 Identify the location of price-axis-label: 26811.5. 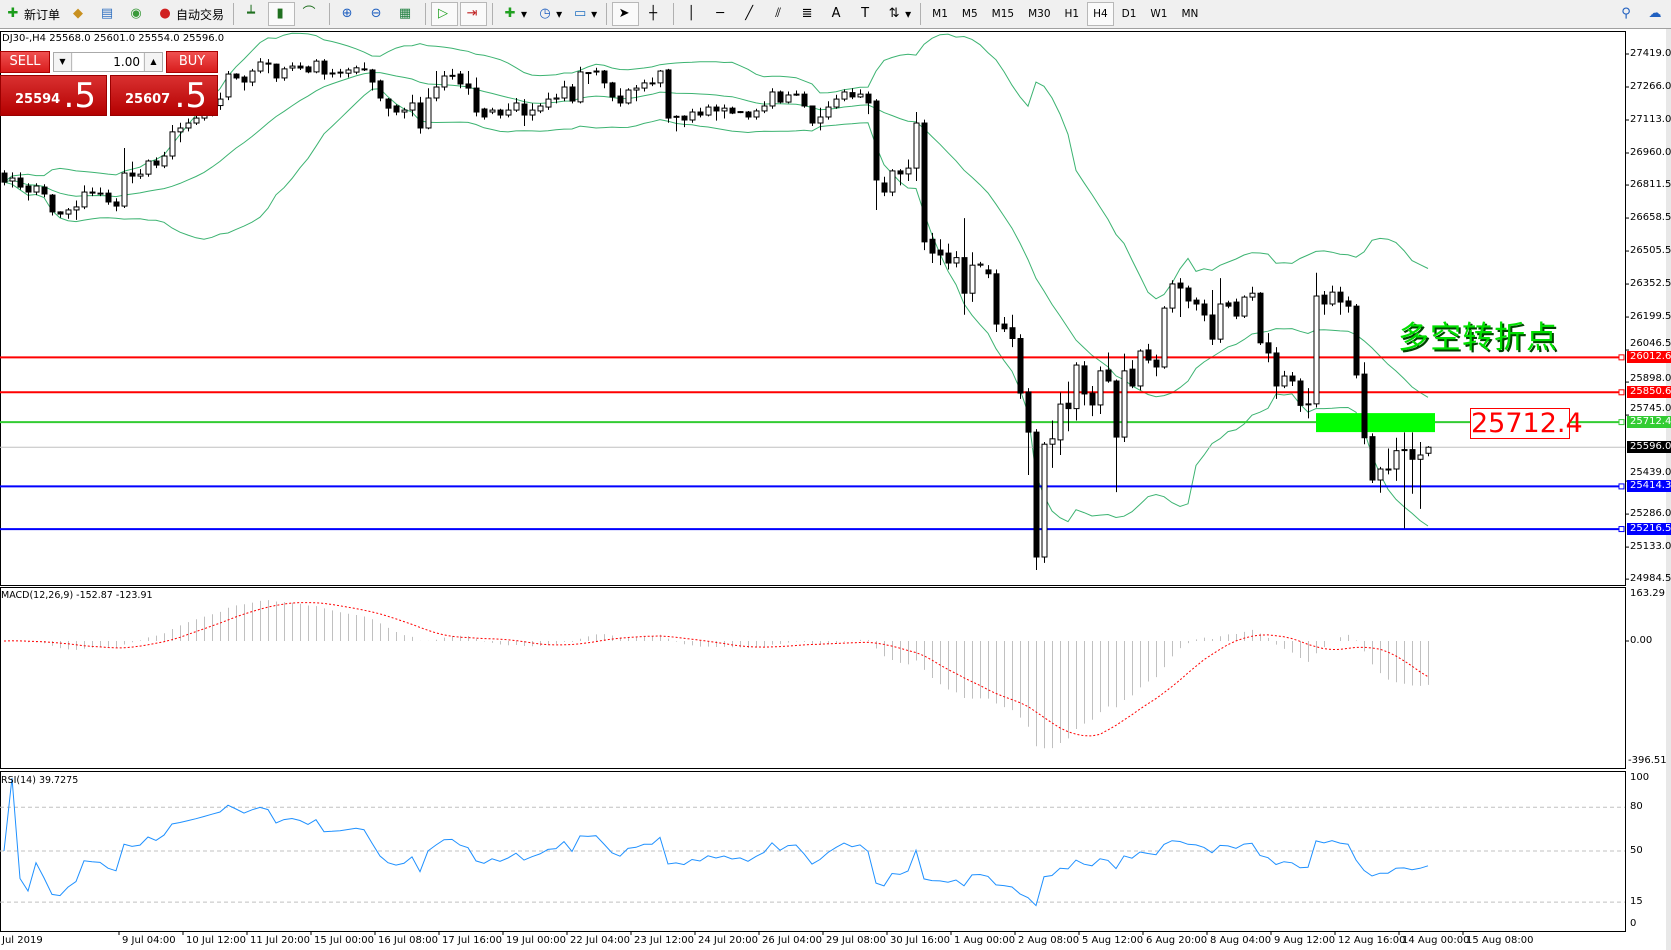
(1650, 184).